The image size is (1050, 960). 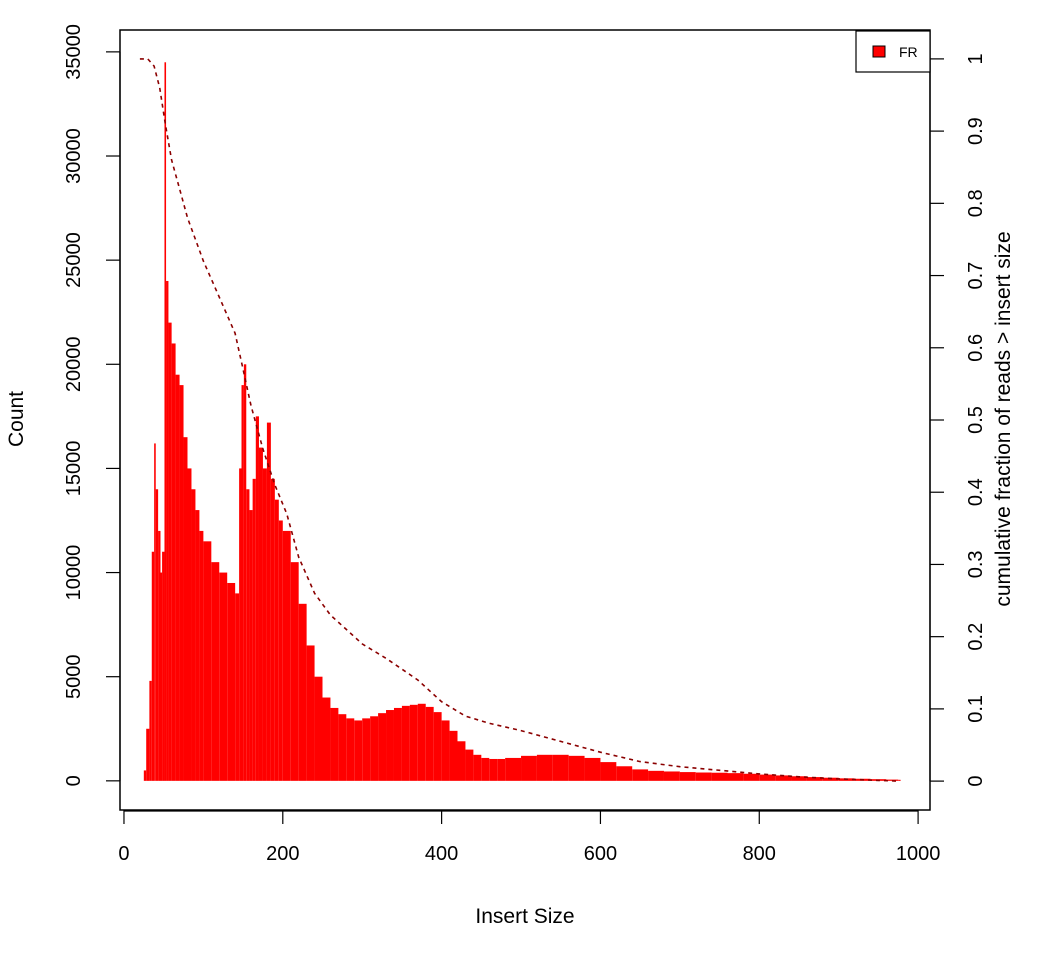 I want to click on legend-label-fr: FR, so click(x=908, y=52).